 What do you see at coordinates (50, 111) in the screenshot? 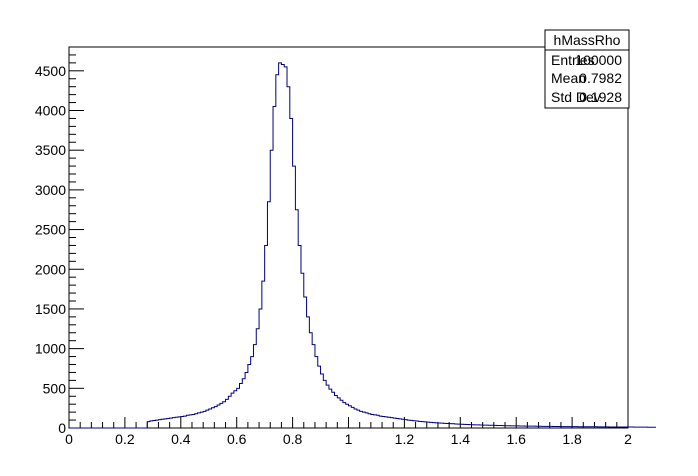
I see `y-tick-label: 4000` at bounding box center [50, 111].